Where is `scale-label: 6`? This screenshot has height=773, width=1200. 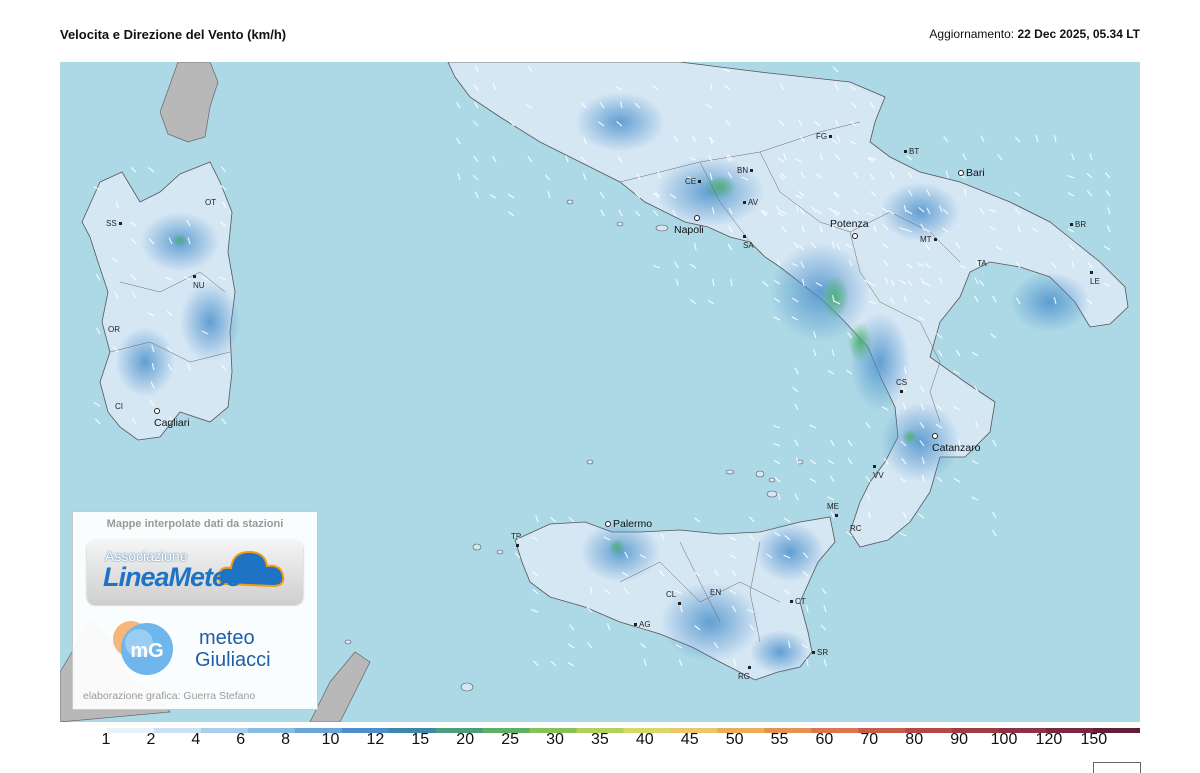
scale-label: 6 is located at coordinates (241, 739).